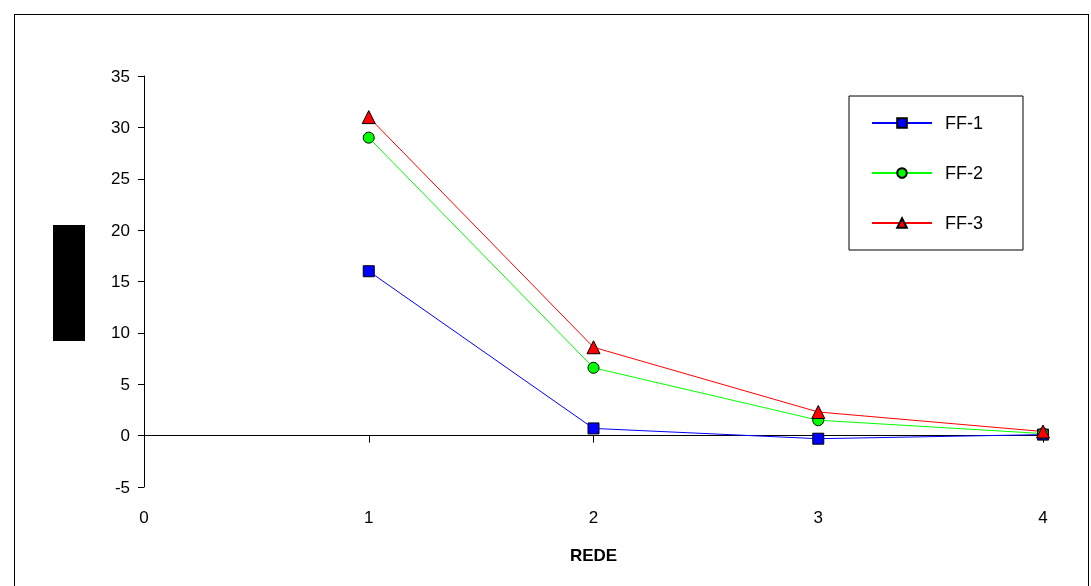 Image resolution: width=1091 pixels, height=586 pixels. Describe the element at coordinates (120, 76) in the screenshot. I see `y-tick-label: 35` at that location.